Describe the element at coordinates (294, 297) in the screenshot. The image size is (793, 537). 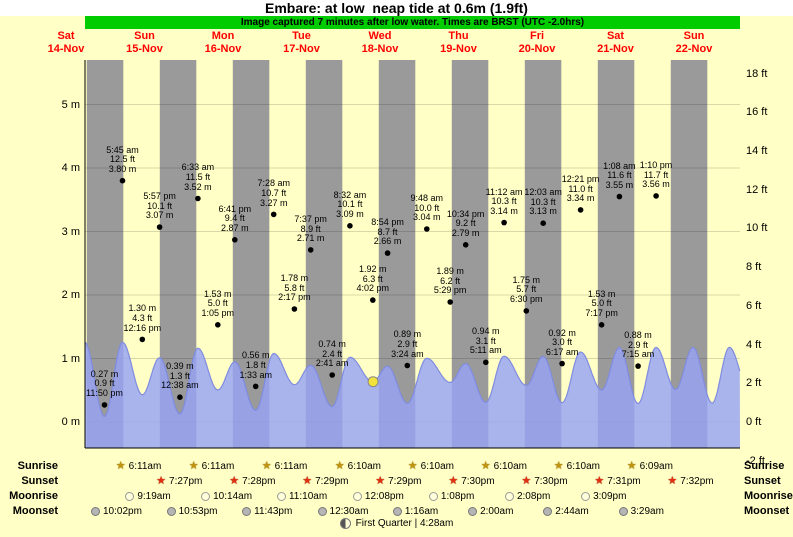
I see `tide-label-line: 2:17 pm` at that location.